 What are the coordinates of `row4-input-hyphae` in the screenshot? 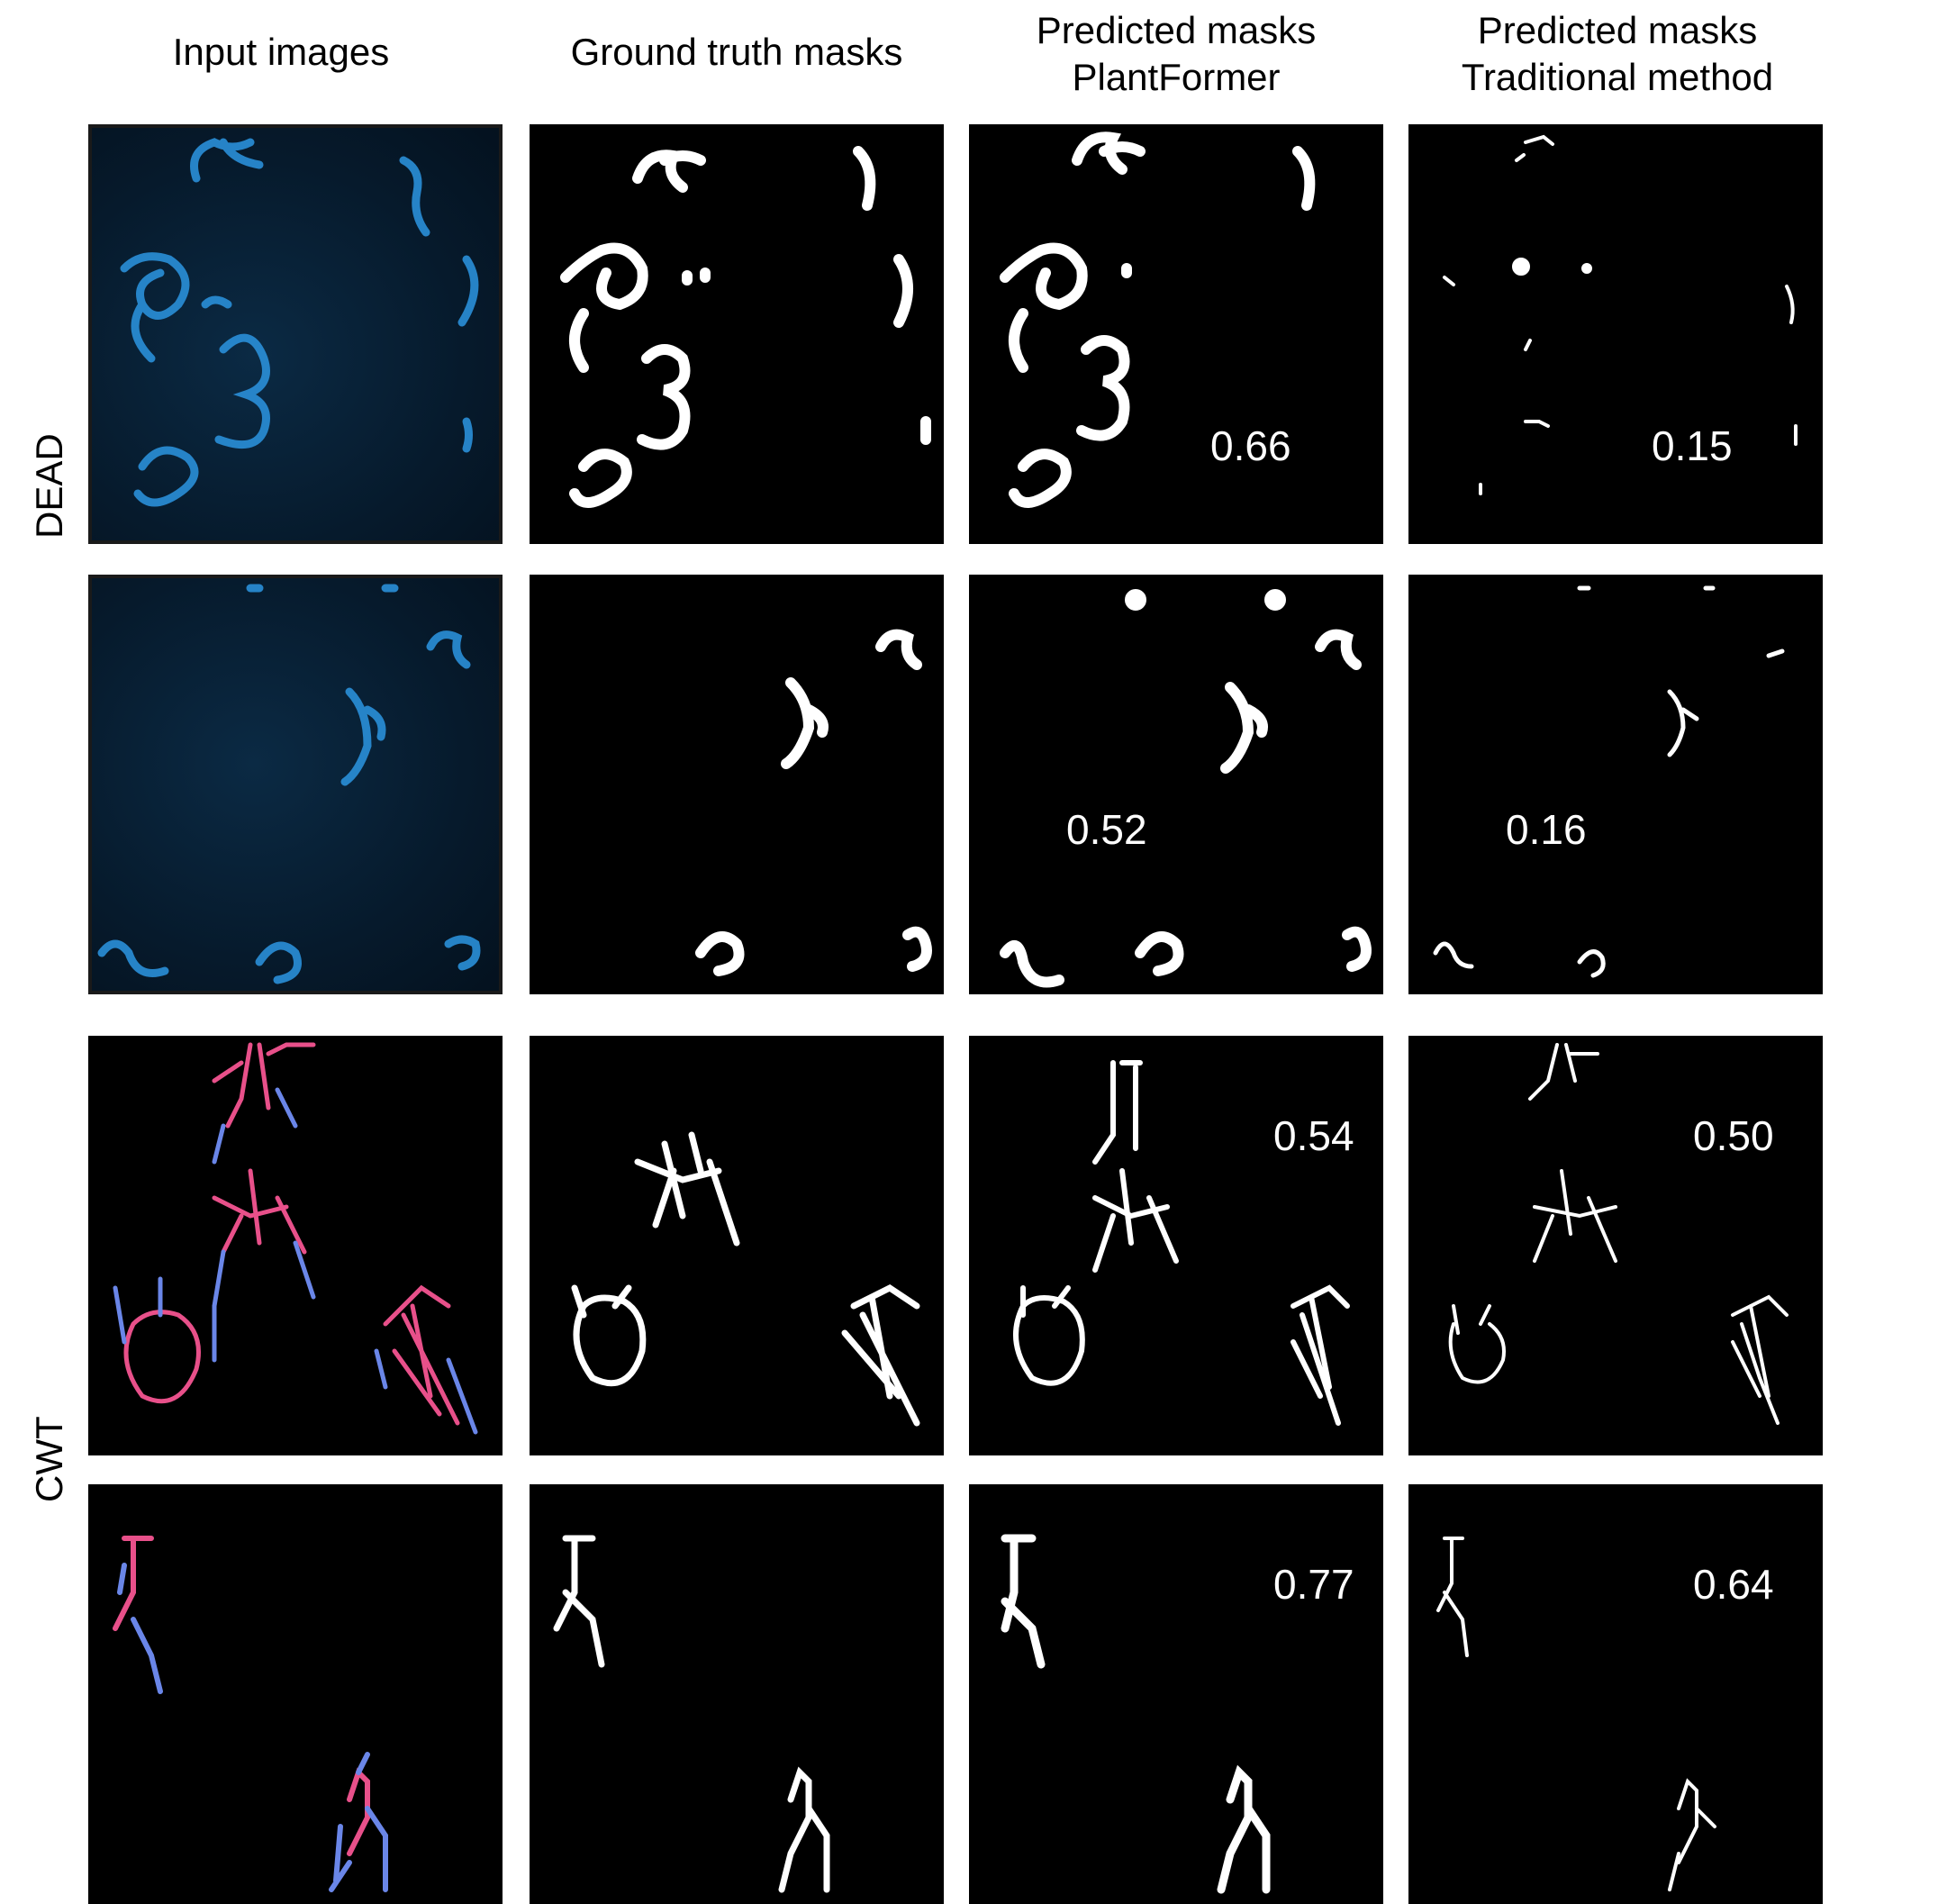 It's located at (250, 1714).